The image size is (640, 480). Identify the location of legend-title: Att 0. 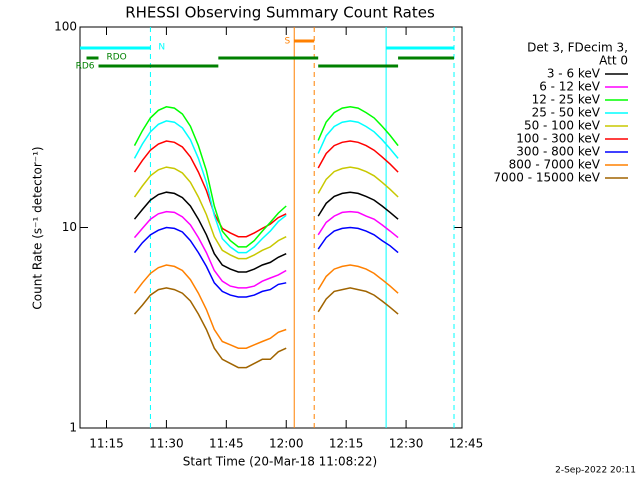
(613, 61).